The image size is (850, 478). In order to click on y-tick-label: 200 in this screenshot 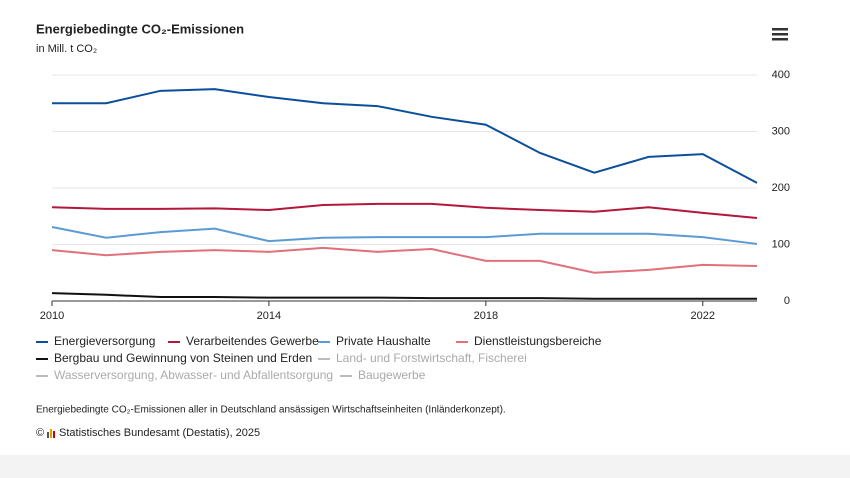, I will do `click(781, 188)`.